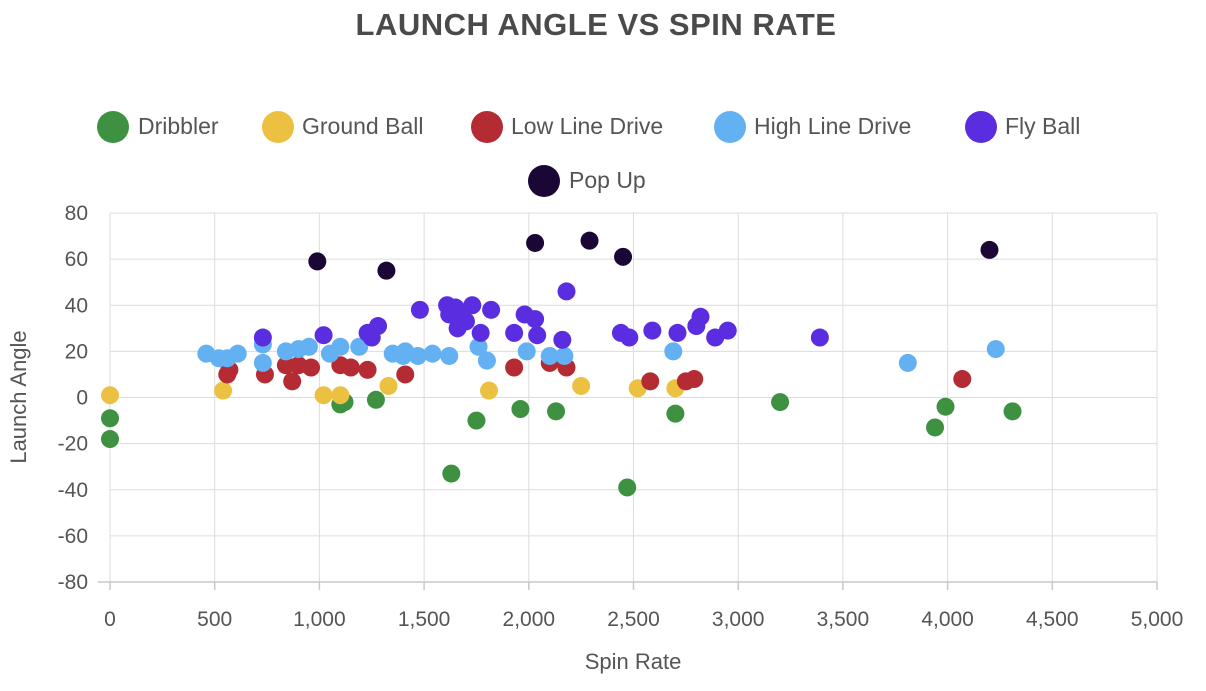 The height and width of the screenshot is (691, 1206). I want to click on x-tick-label: 4,500, so click(1052, 619).